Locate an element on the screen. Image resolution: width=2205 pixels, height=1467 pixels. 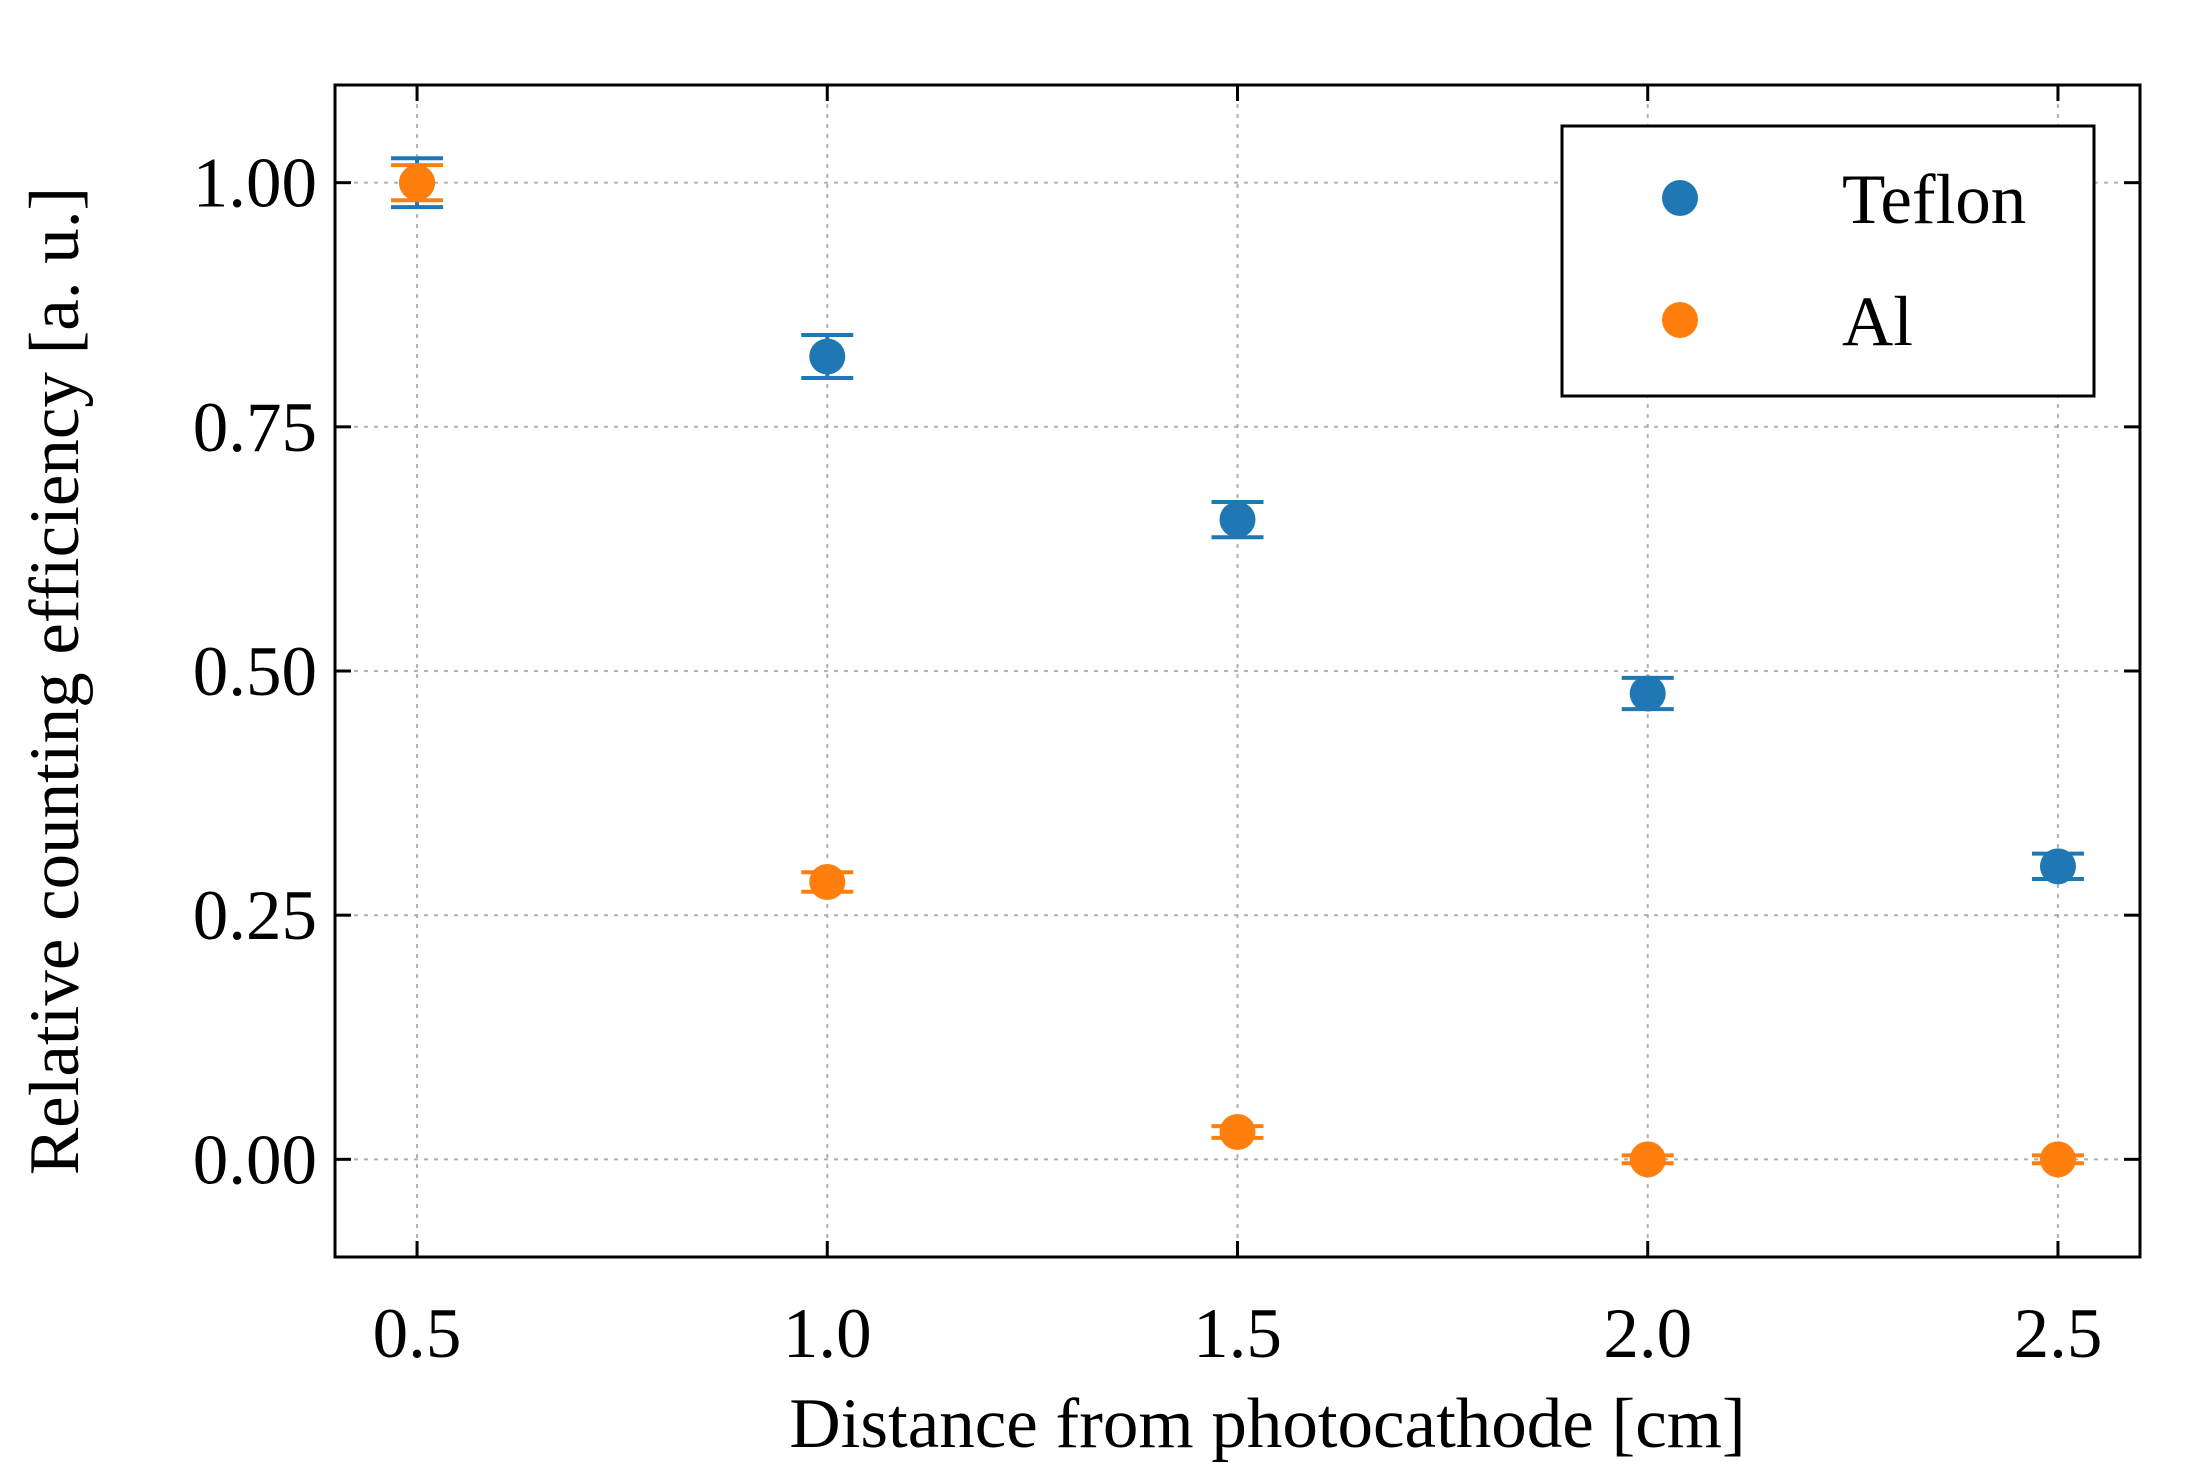
x-tick-labels: 0.5 1.0 1.5 2.0 2.5 is located at coordinates (1238, 1334).